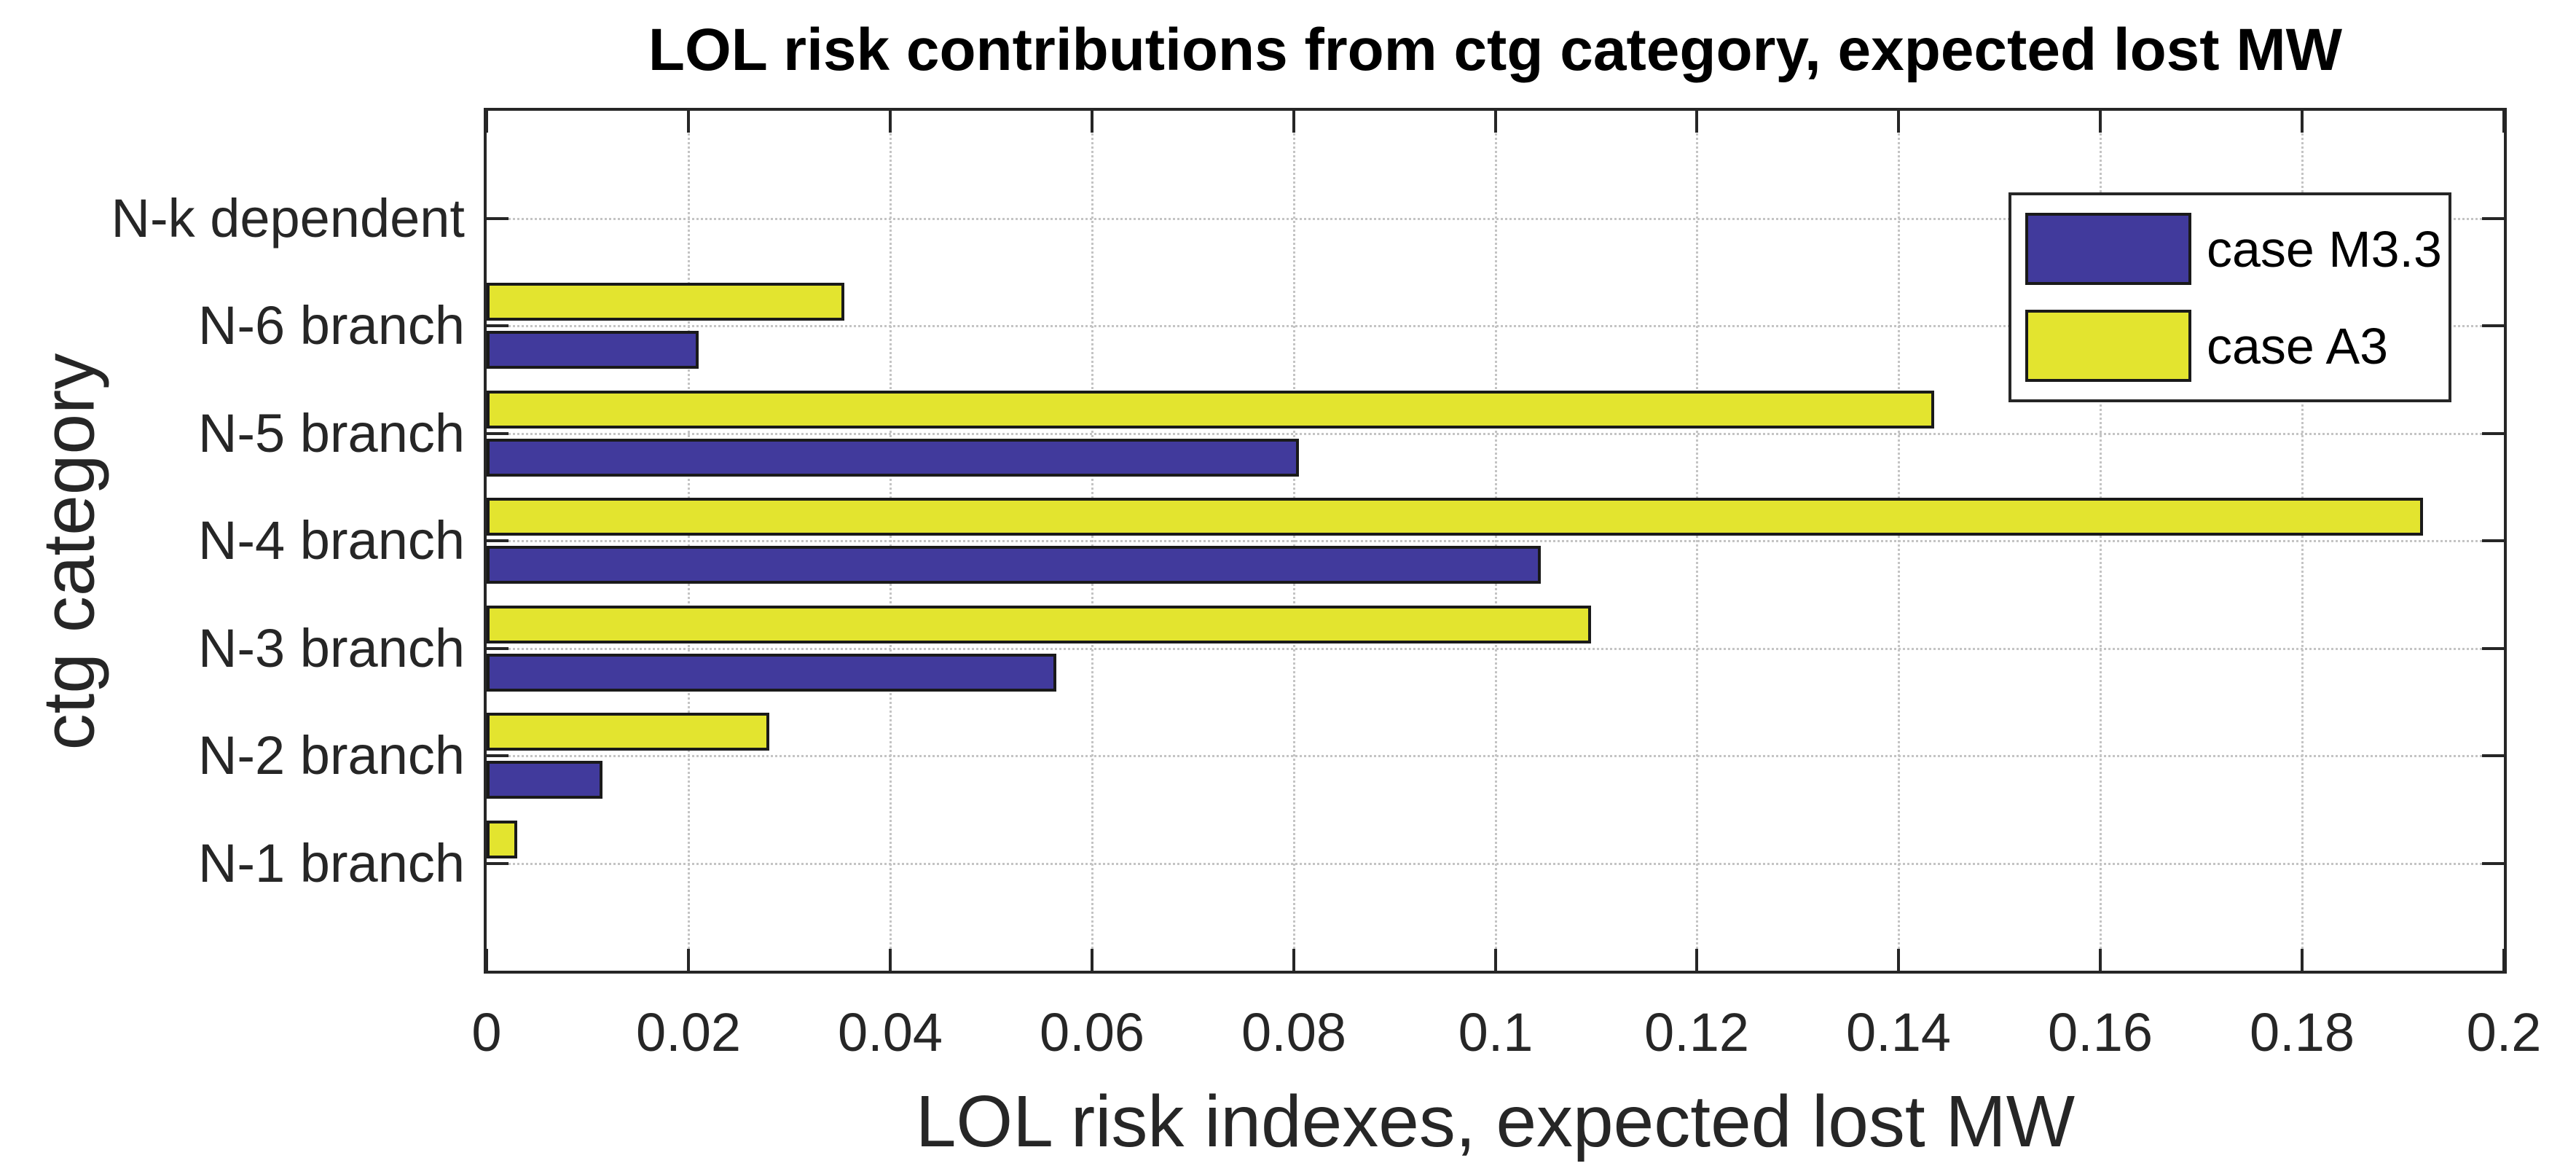 This screenshot has width=2576, height=1166. I want to click on tick-right-n-2-branch, so click(2493, 755).